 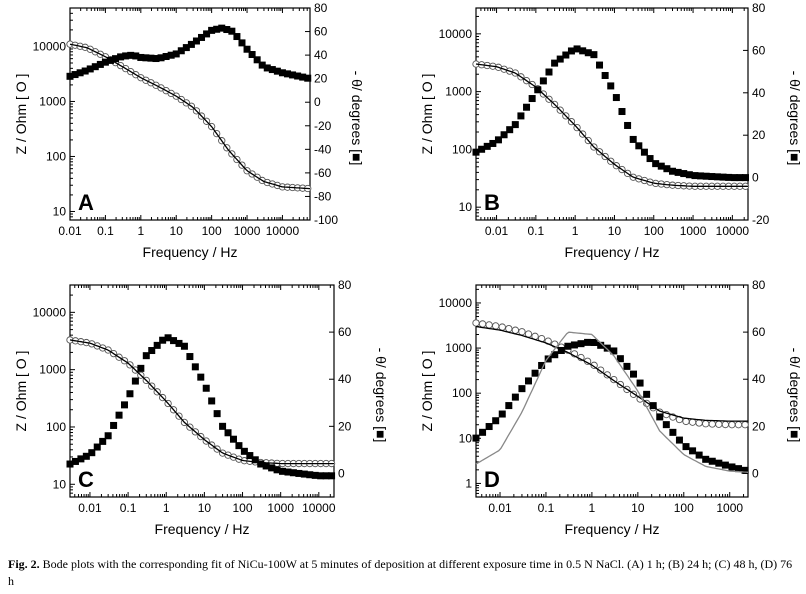 I want to click on caption-label: Fig. 2., so click(x=24, y=564).